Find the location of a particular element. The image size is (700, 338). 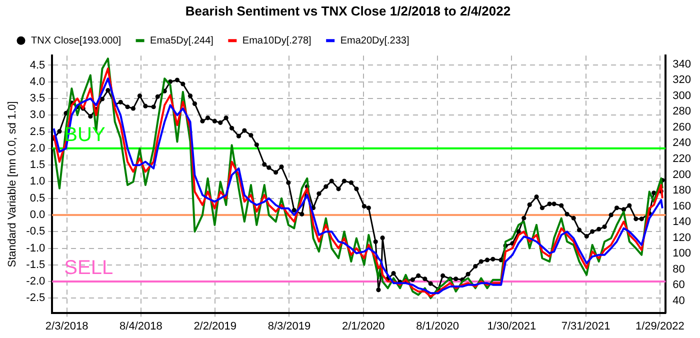

ref-line-label: SELL is located at coordinates (89, 268).